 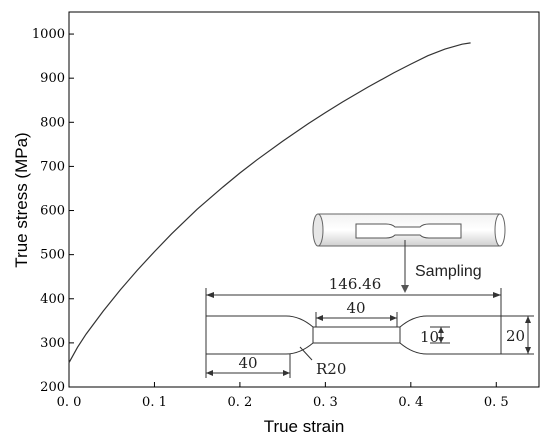 What do you see at coordinates (331, 369) in the screenshot?
I see `dim-radius: R20` at bounding box center [331, 369].